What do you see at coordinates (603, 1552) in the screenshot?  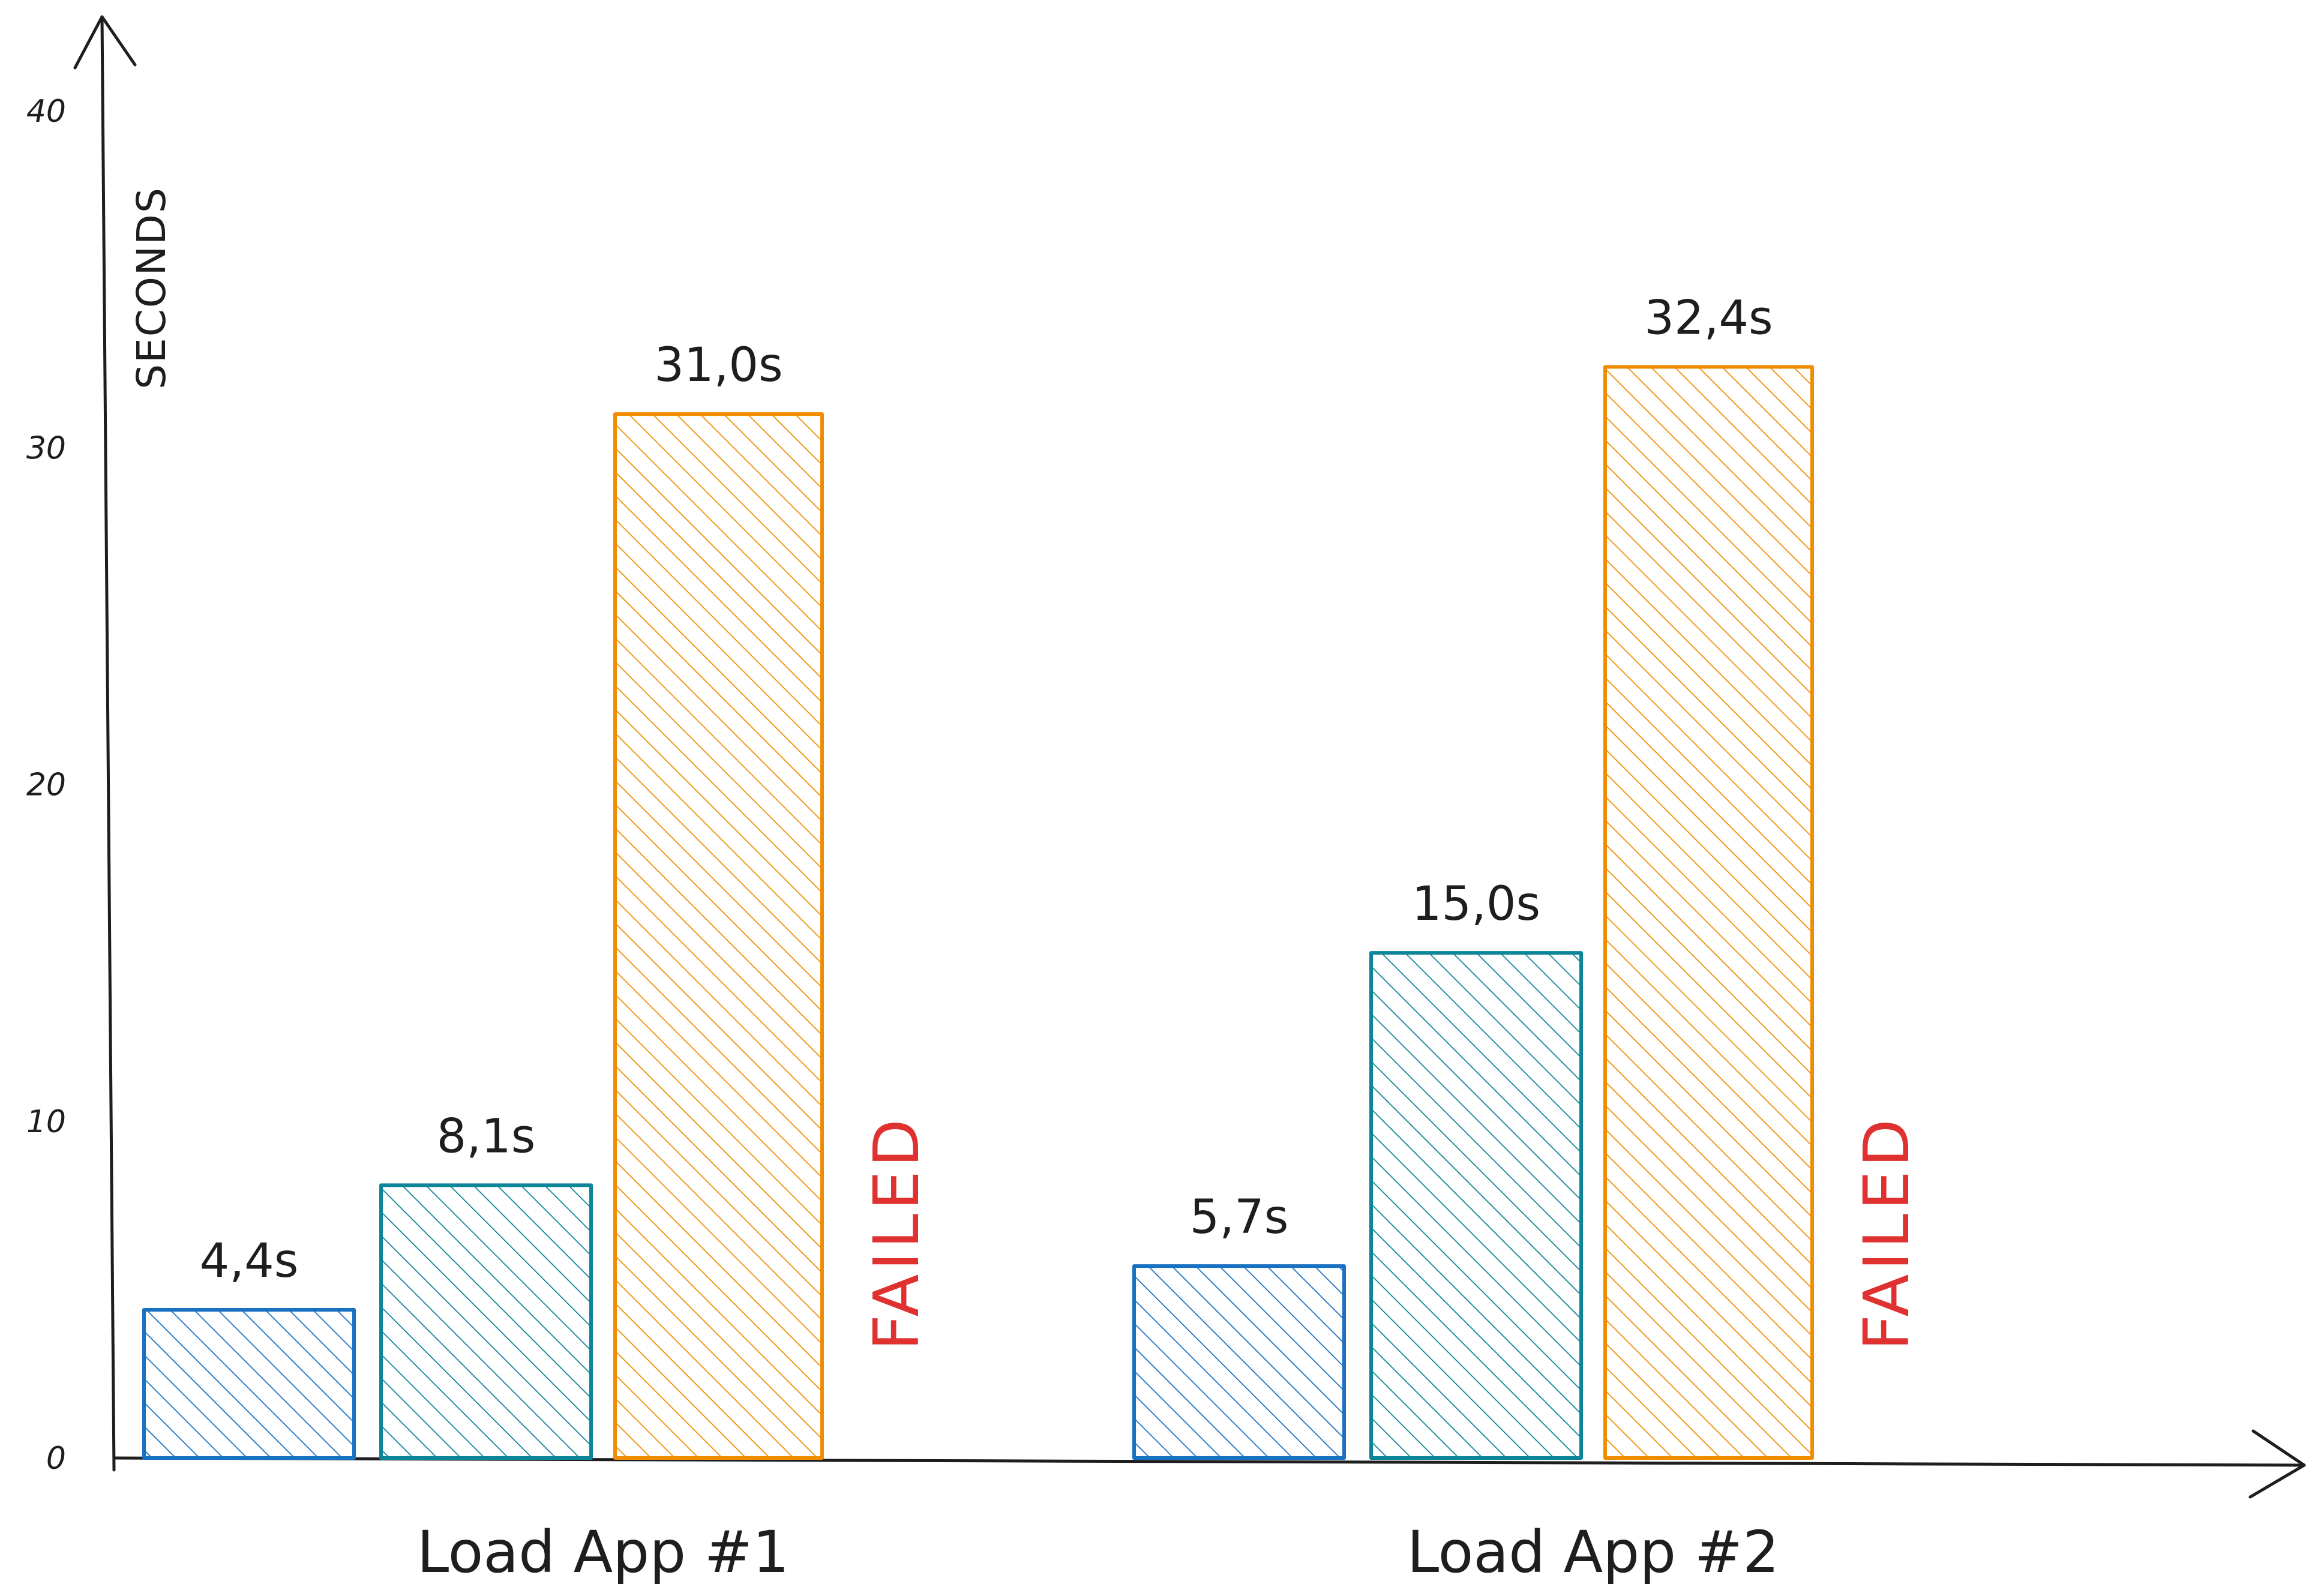 I see `x-category-label: Load App #1` at bounding box center [603, 1552].